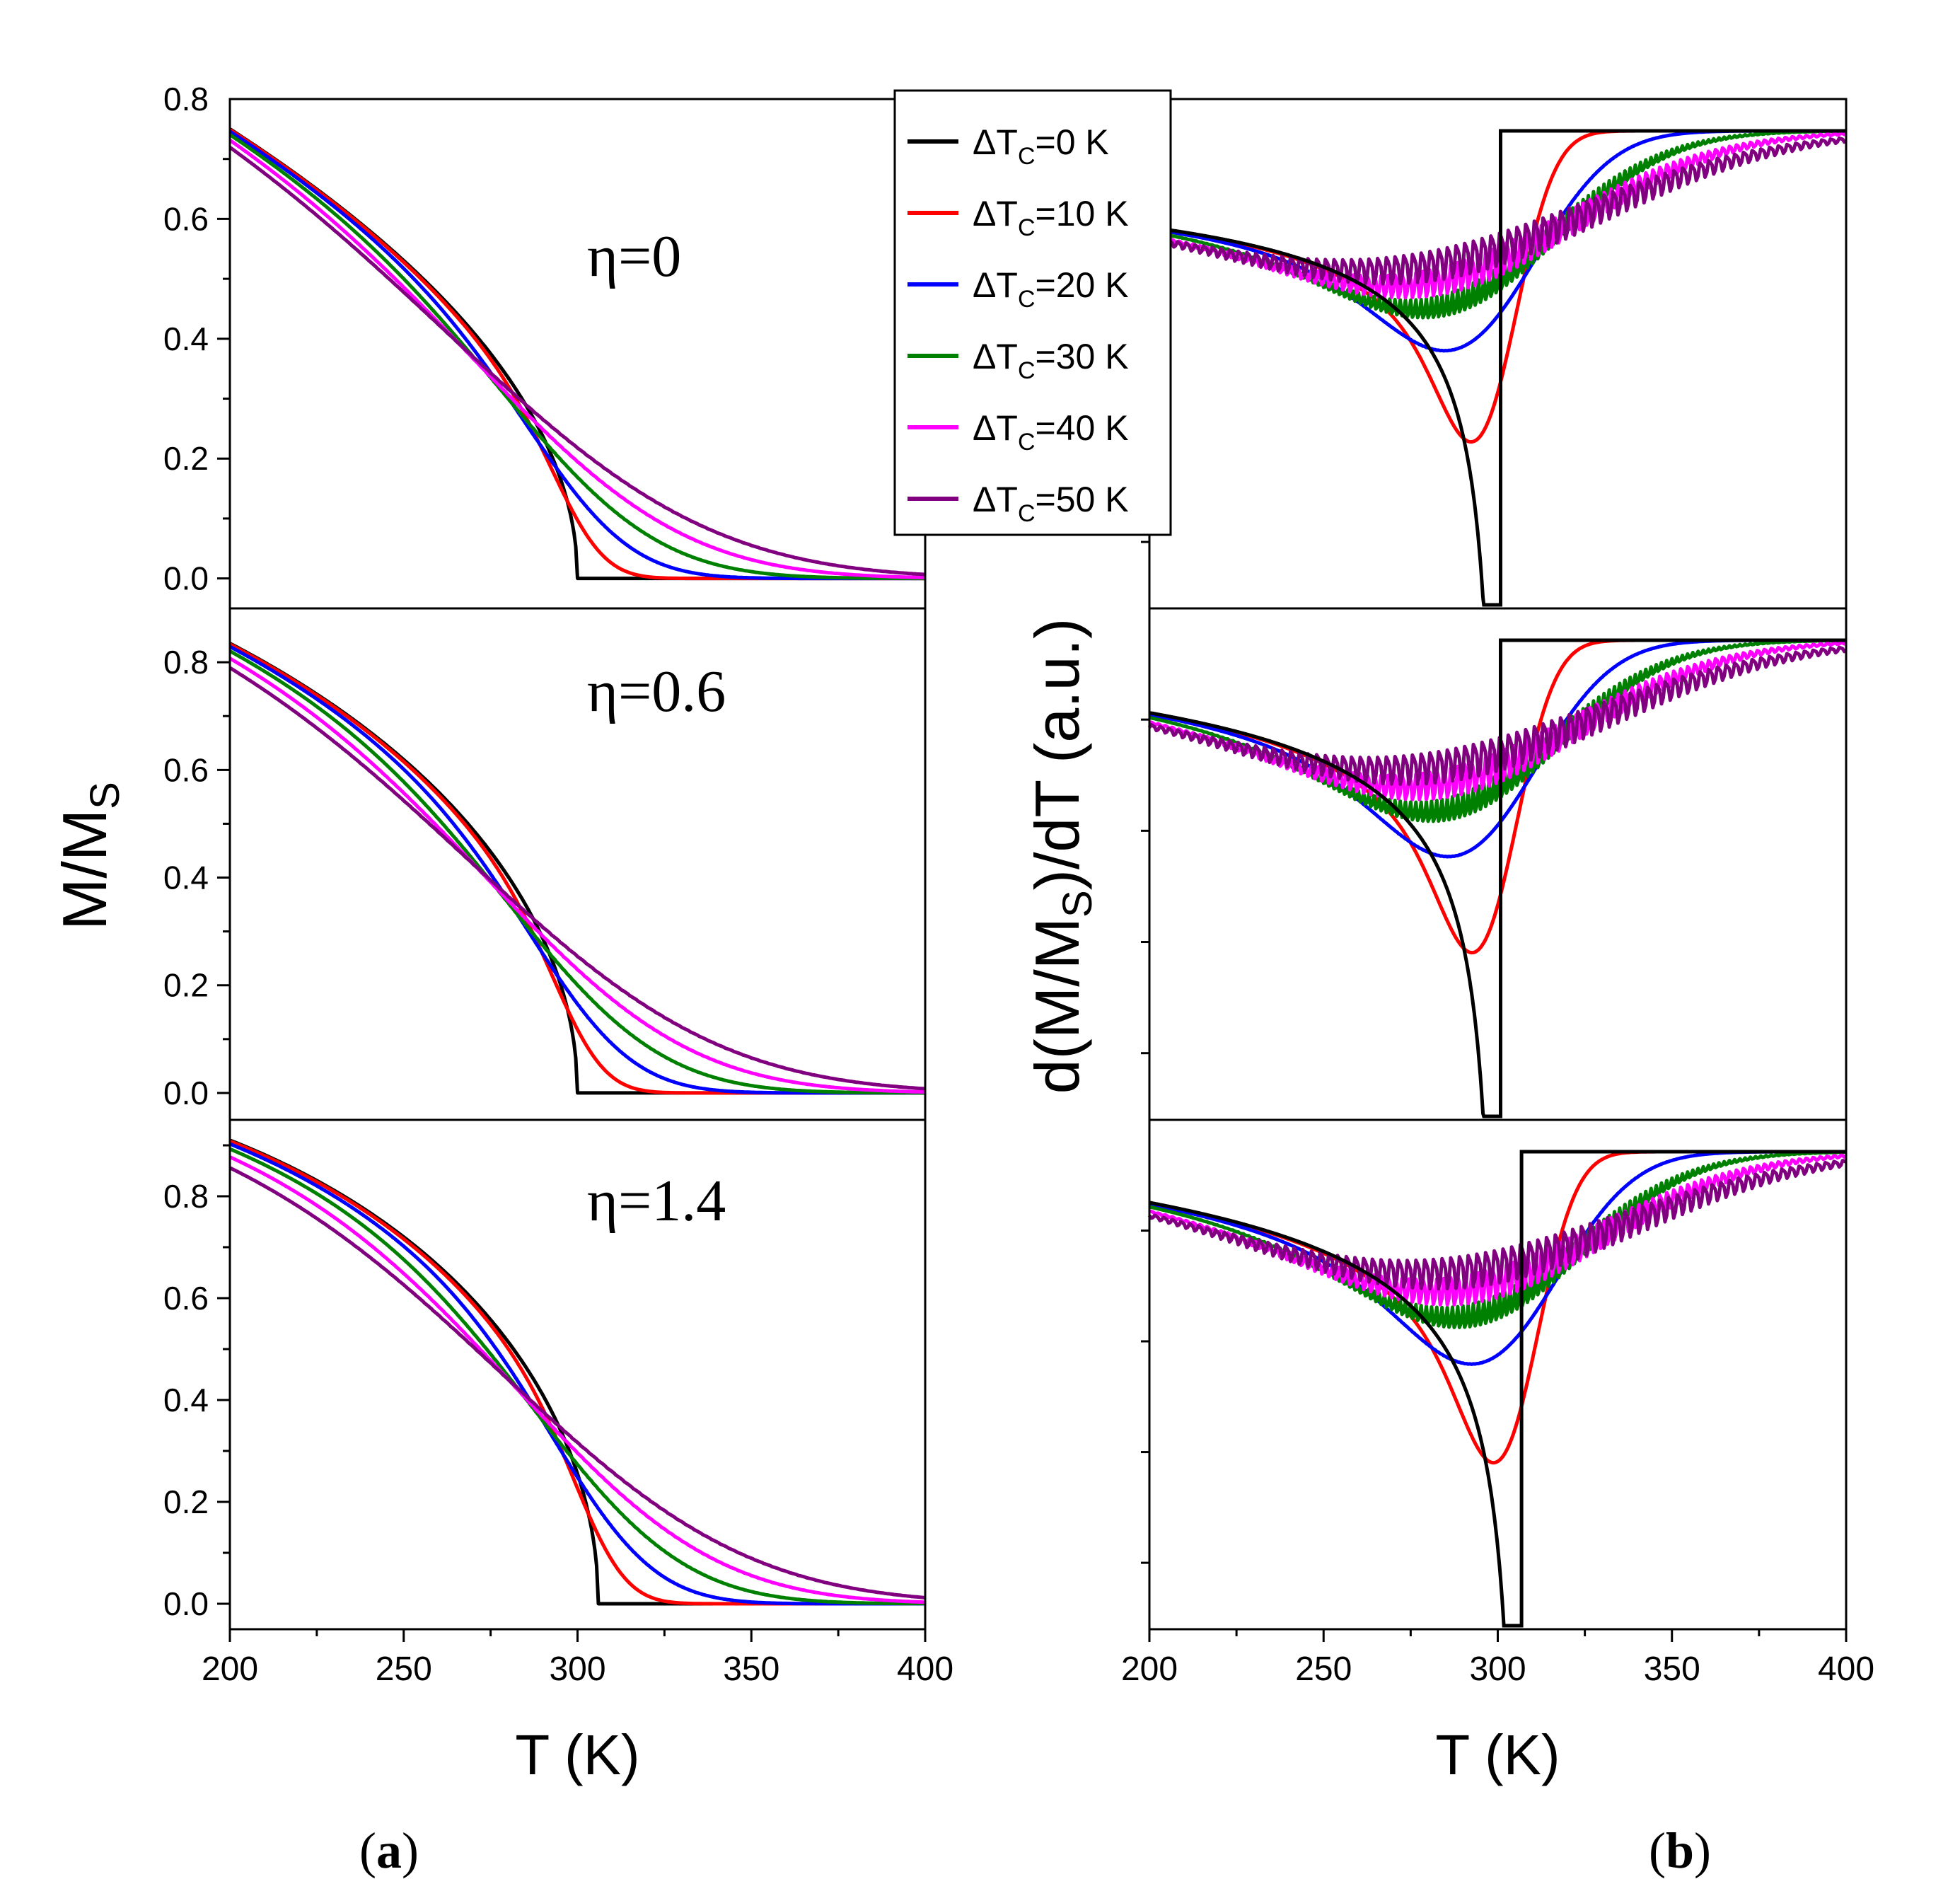  What do you see at coordinates (1497, 1389) in the screenshot?
I see `derivative-curve-eta1.4-dTc0` at bounding box center [1497, 1389].